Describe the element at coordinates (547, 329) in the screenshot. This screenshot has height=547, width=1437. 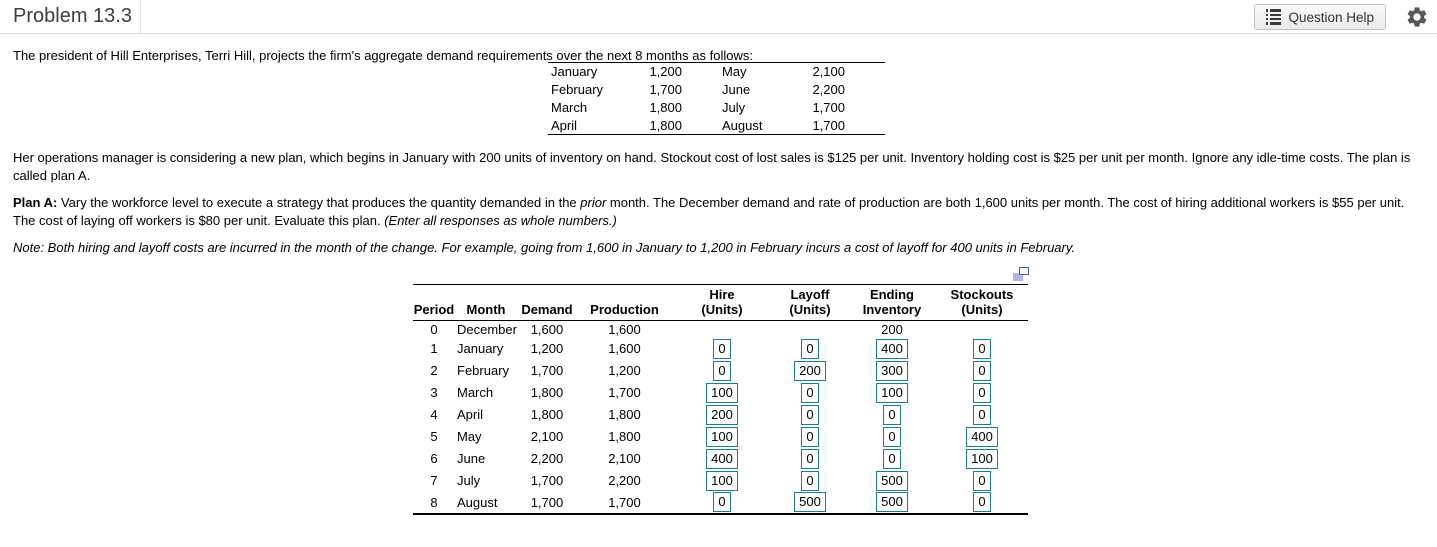
I see `results-cell-demand: 1,600` at that location.